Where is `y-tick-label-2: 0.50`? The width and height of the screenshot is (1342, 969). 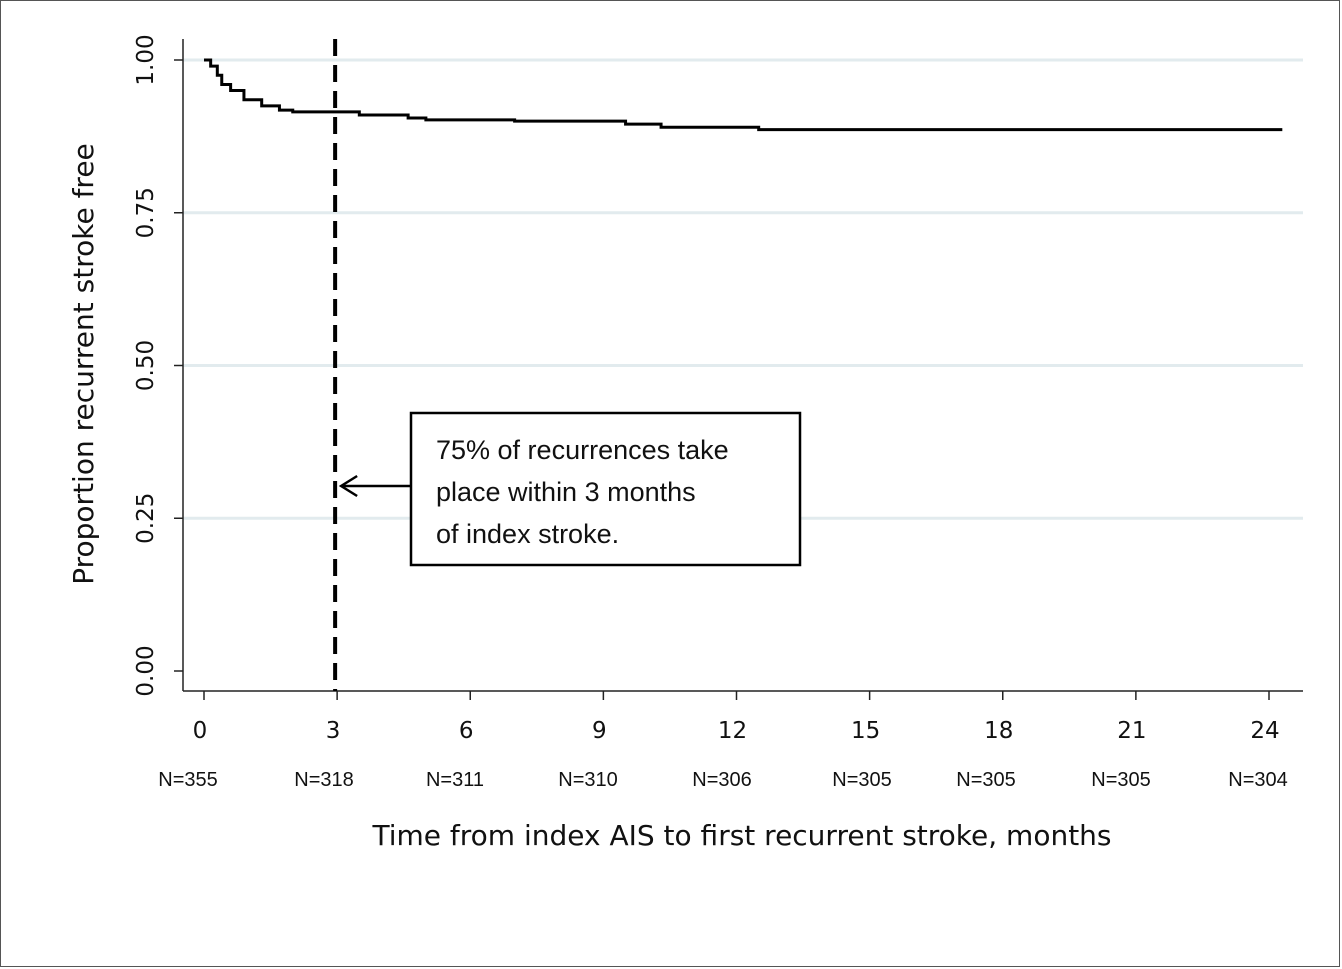 y-tick-label-2: 0.50 is located at coordinates (146, 365).